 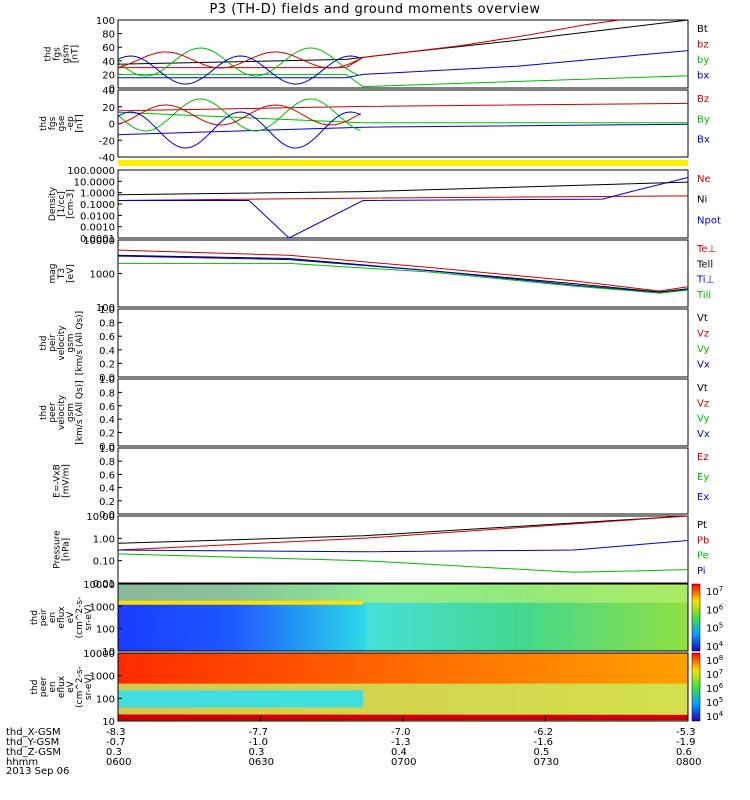 What do you see at coordinates (108, 35) in the screenshot?
I see `y-tick-label: 80` at bounding box center [108, 35].